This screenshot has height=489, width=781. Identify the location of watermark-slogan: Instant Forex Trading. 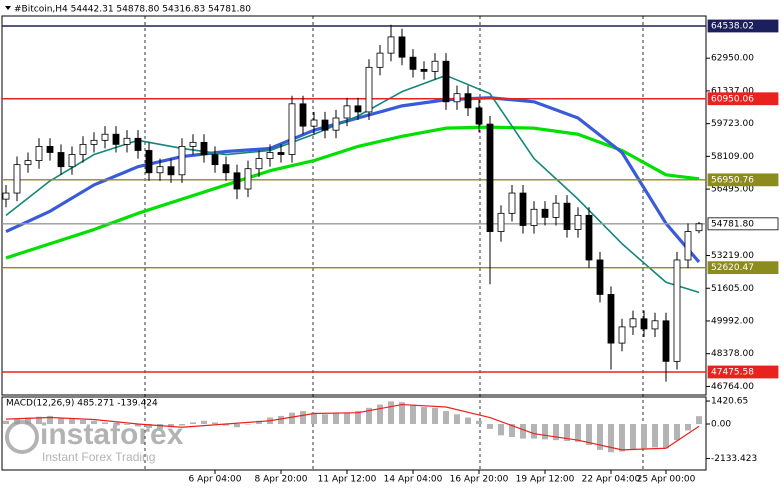
(98, 457).